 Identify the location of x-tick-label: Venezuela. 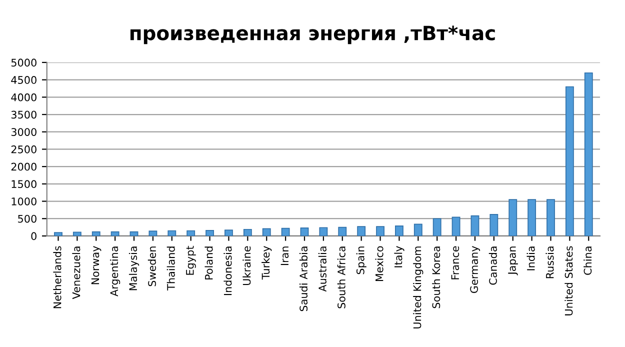
(76, 273).